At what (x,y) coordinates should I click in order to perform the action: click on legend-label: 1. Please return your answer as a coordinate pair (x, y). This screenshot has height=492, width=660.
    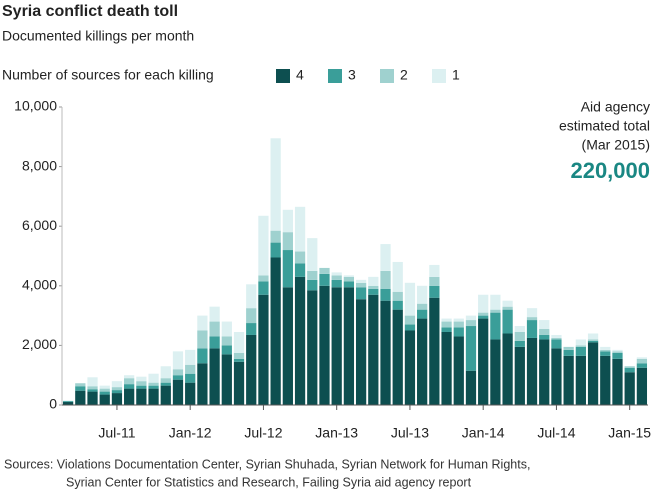
    Looking at the image, I should click on (456, 75).